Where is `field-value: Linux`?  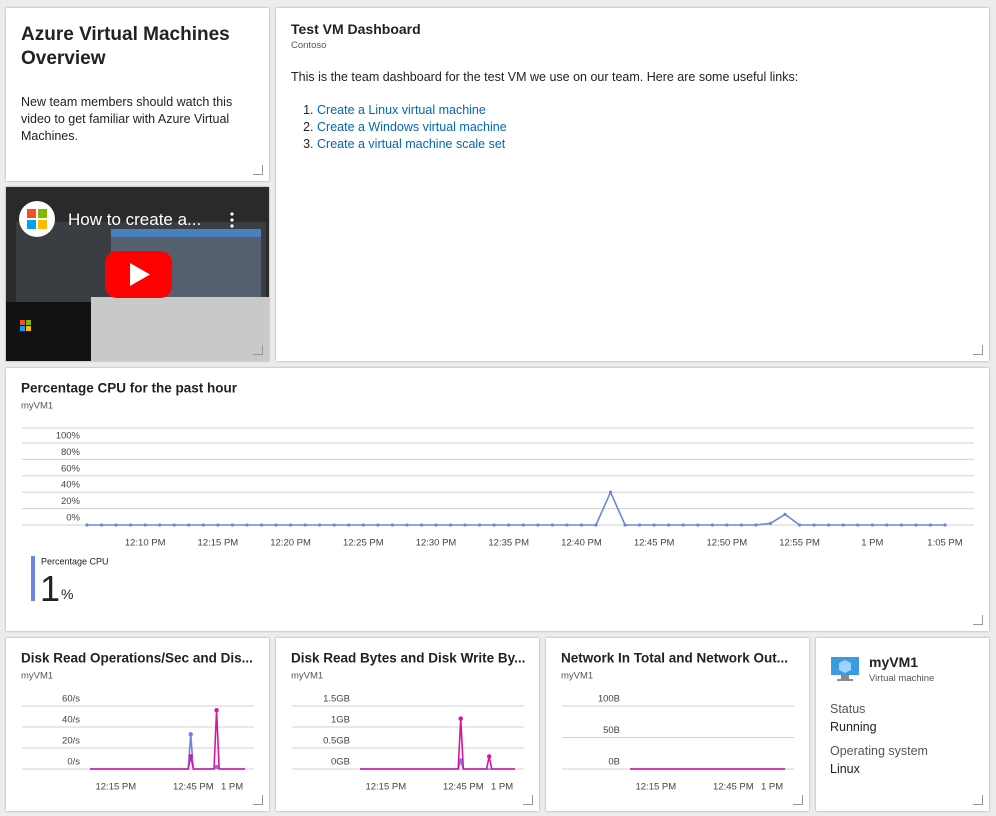
field-value: Linux is located at coordinates (845, 769).